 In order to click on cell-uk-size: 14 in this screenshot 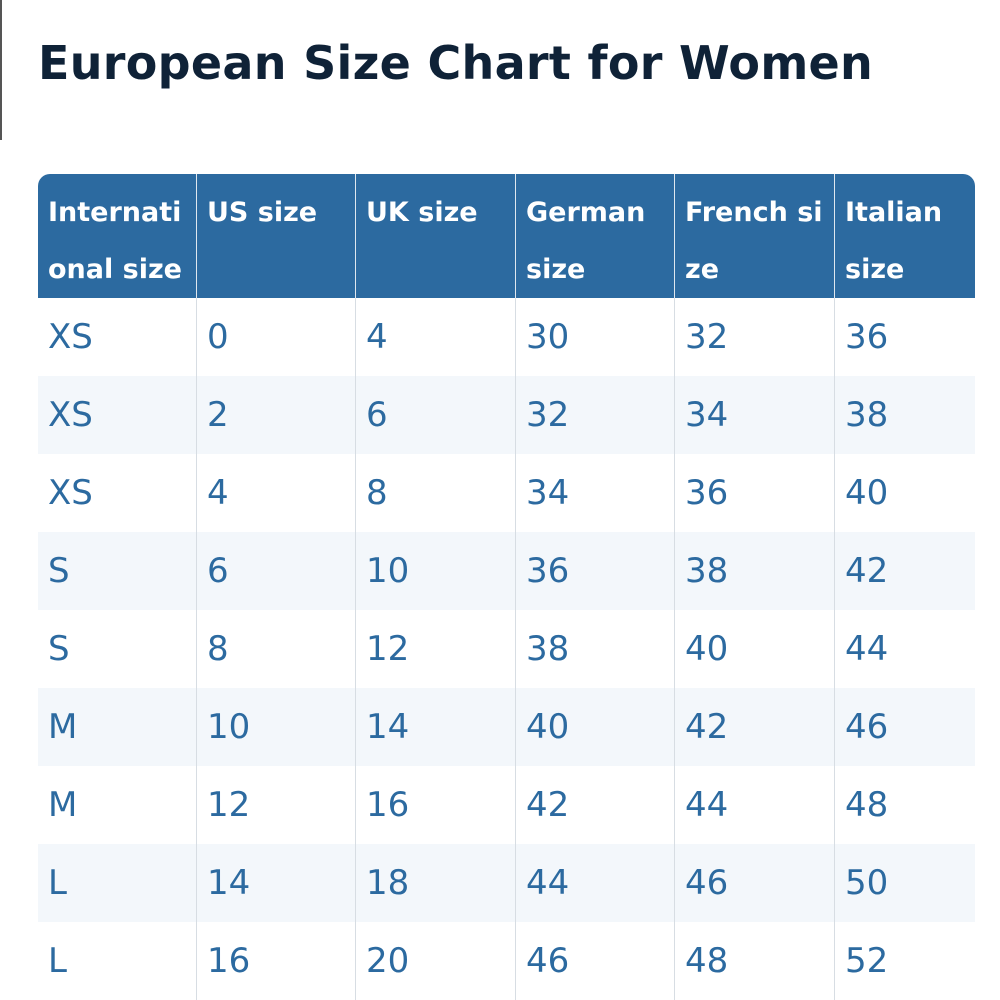, I will do `click(435, 727)`.